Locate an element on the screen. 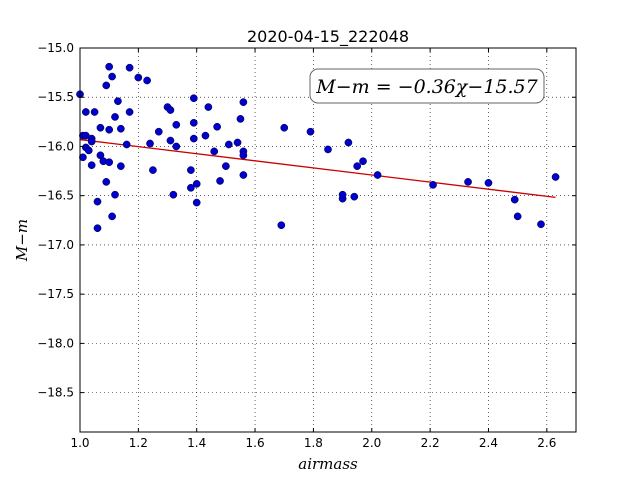 The height and width of the screenshot is (480, 640). x-tick-label: 1.6 is located at coordinates (255, 443).